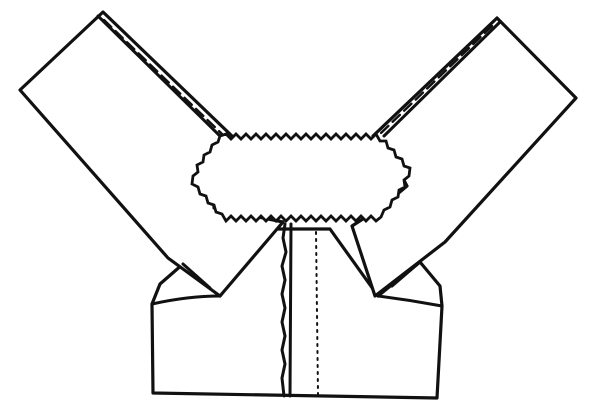 The width and height of the screenshot is (600, 414). What do you see at coordinates (196, 276) in the screenshot?
I see `left-fold-accent` at bounding box center [196, 276].